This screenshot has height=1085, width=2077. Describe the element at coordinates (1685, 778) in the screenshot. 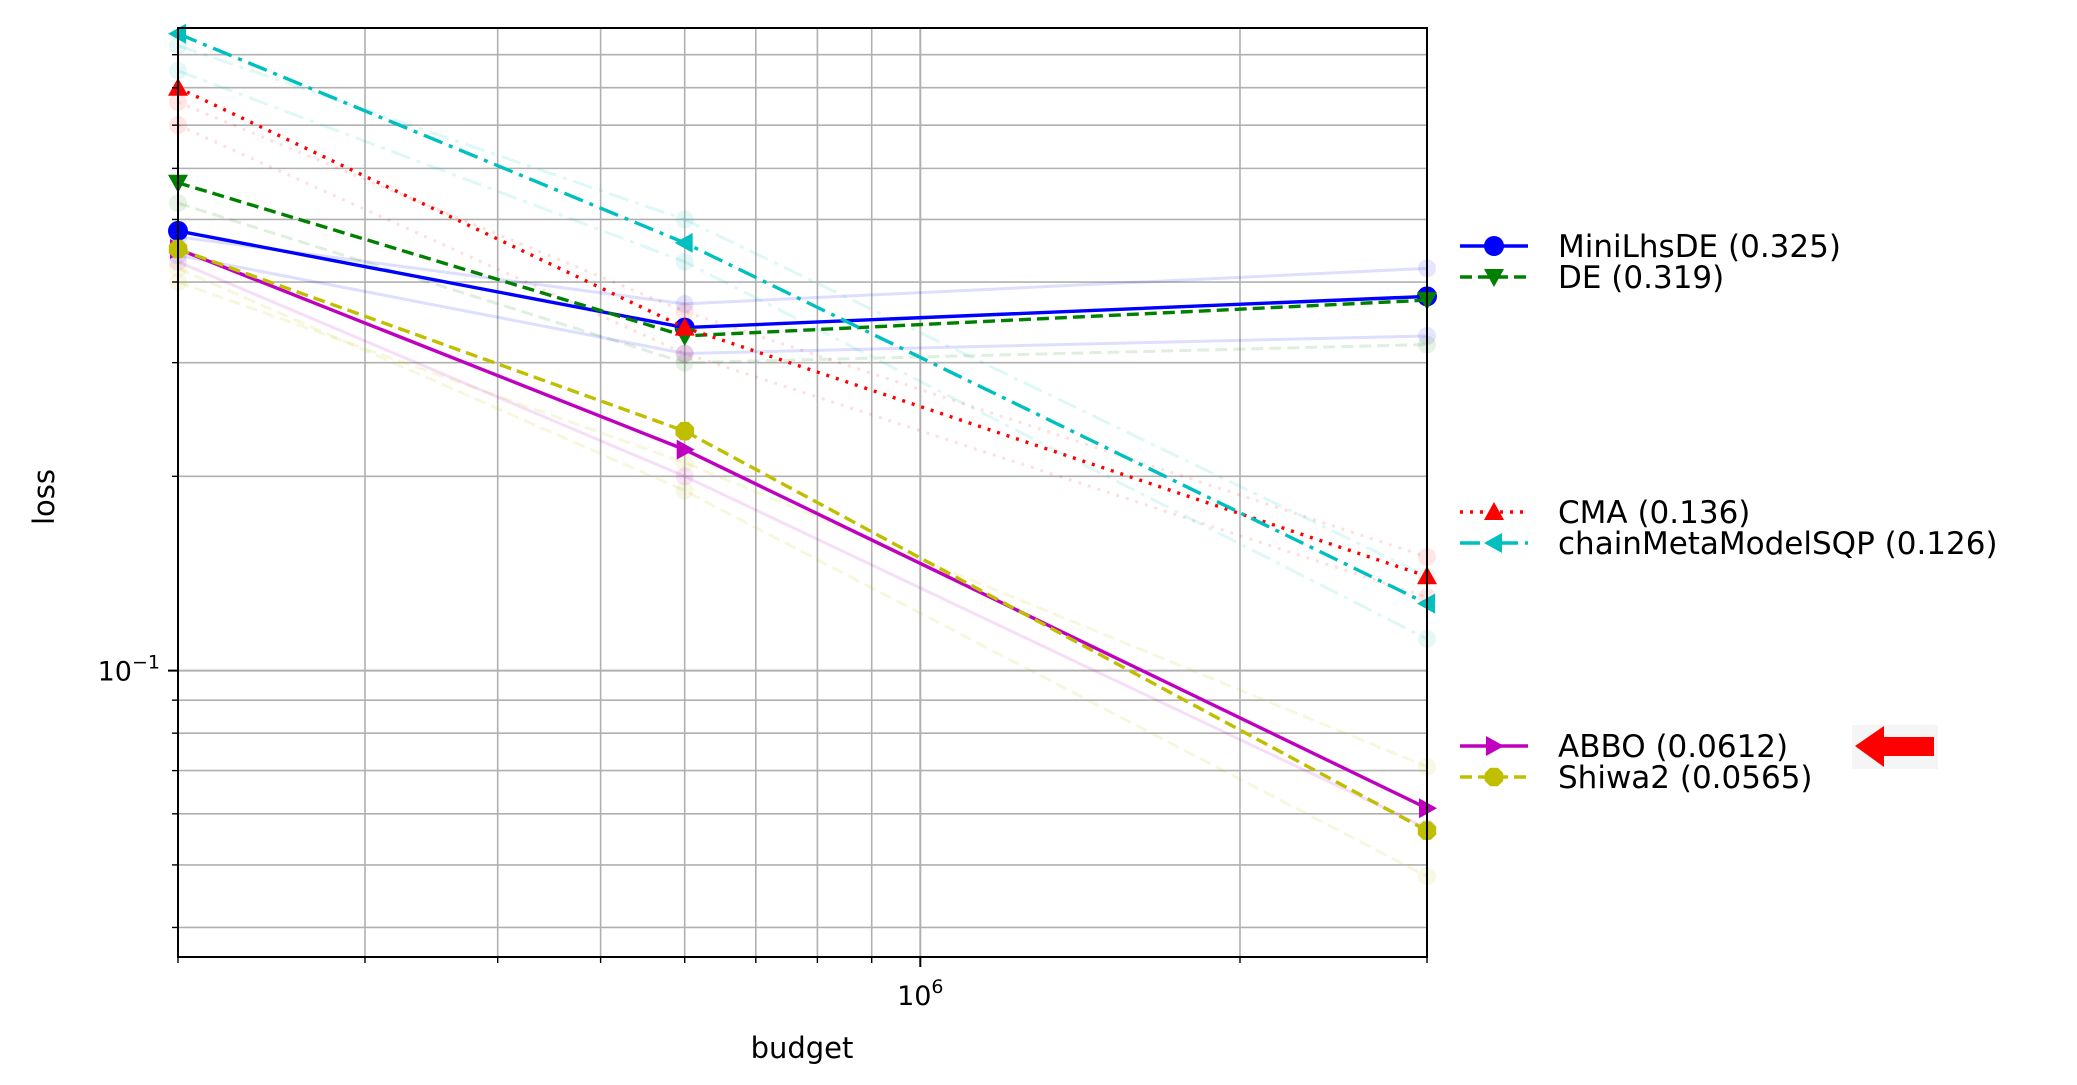

I see `legend-label: Shiwa2 (0.0565)` at that location.